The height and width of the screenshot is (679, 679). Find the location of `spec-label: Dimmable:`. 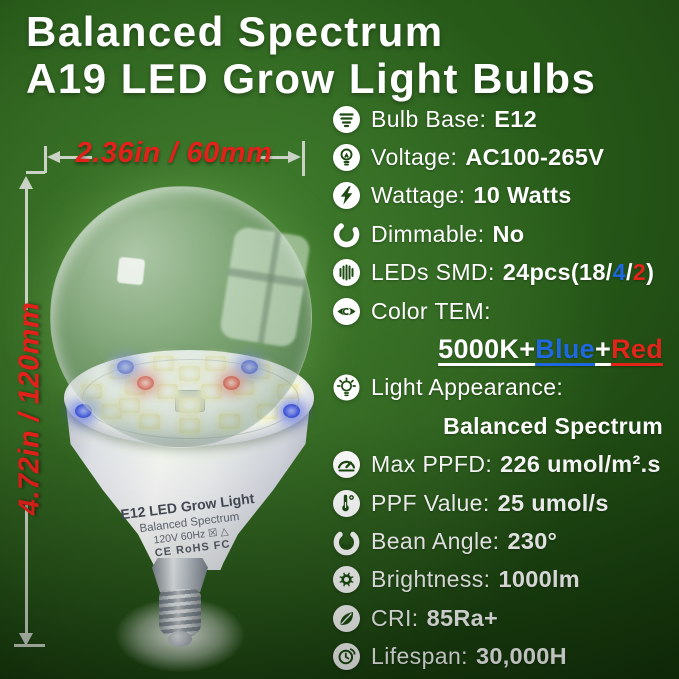

spec-label: Dimmable: is located at coordinates (428, 233).